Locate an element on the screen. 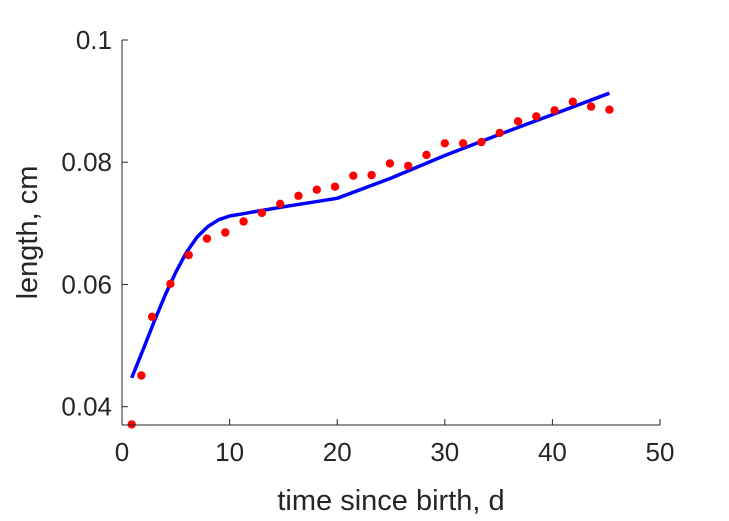 This screenshot has height=521, width=729. x-ticks: 0 10 20 30 40 50 is located at coordinates (395, 443).